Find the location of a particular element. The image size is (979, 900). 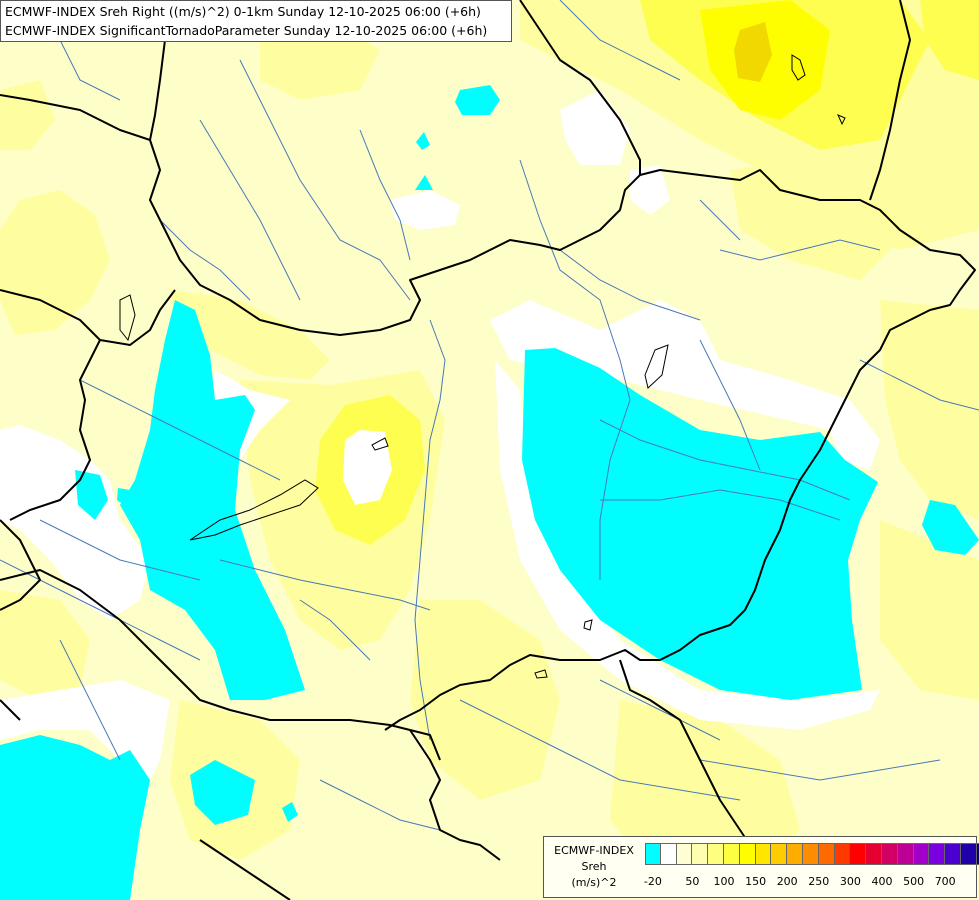

legend-tick-label: 500 is located at coordinates (914, 881).